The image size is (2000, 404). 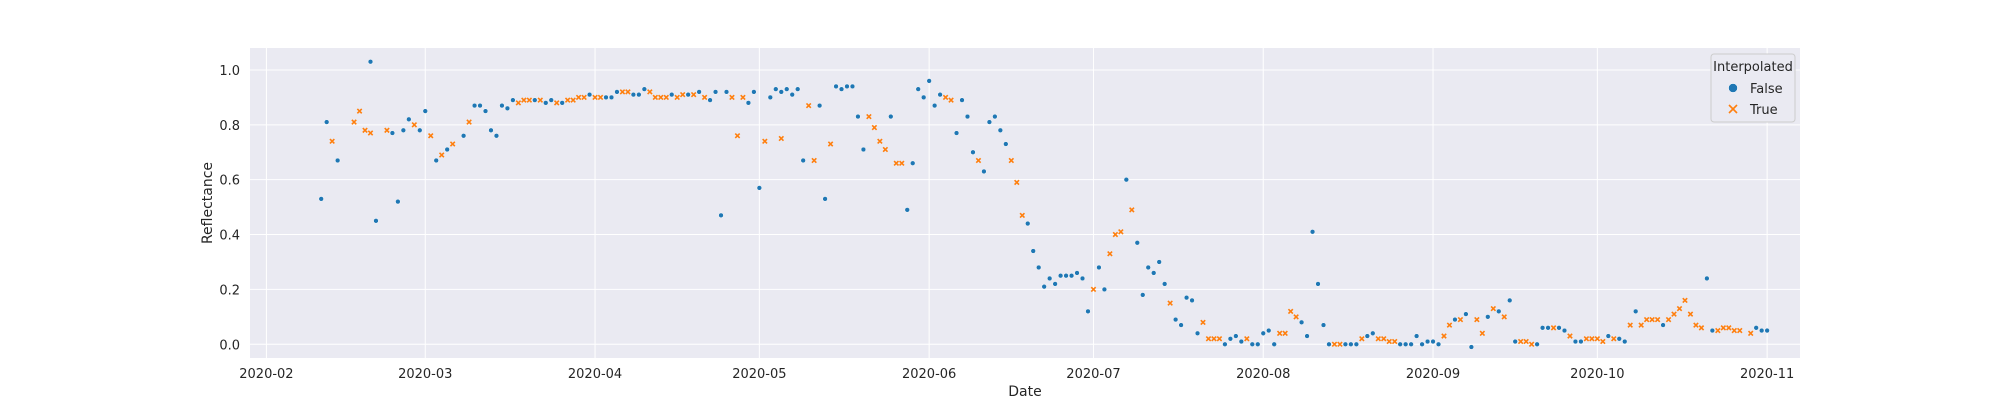 What do you see at coordinates (208, 203) in the screenshot?
I see `y-axis-label: Reflectance` at bounding box center [208, 203].